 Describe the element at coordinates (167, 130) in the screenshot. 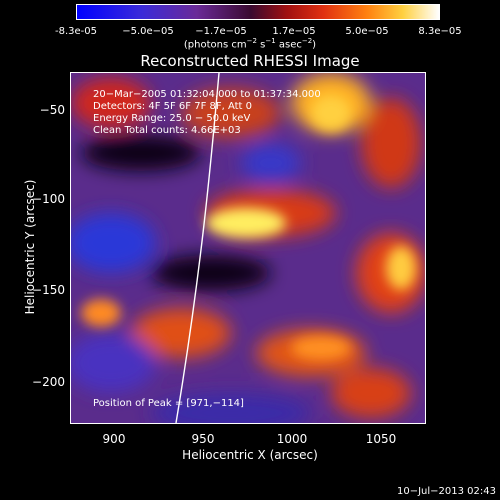

I see `clean-counts-text: Clean Total counts: 4.66E+03` at that location.